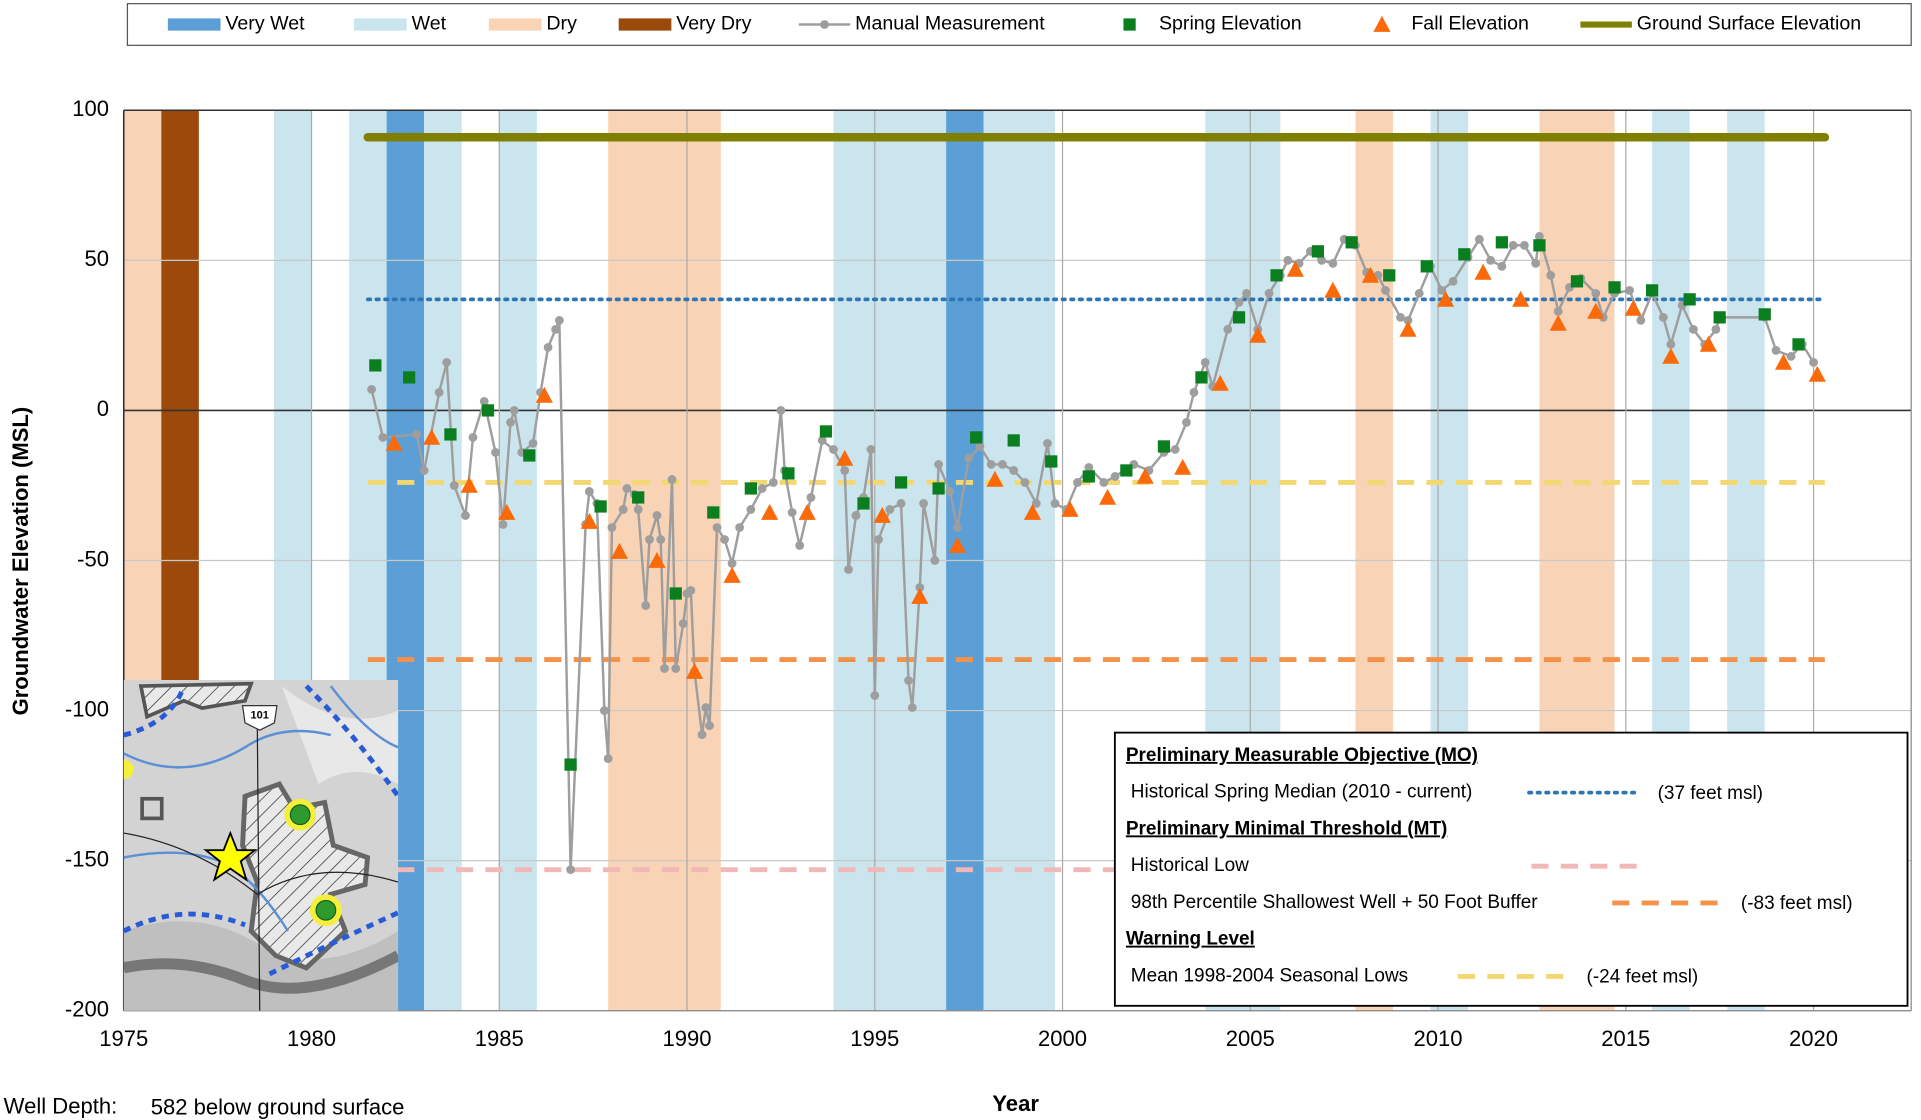 Image resolution: width=1921 pixels, height=1120 pixels. Describe the element at coordinates (265, 24) in the screenshot. I see `legend-label: Very Wet` at that location.